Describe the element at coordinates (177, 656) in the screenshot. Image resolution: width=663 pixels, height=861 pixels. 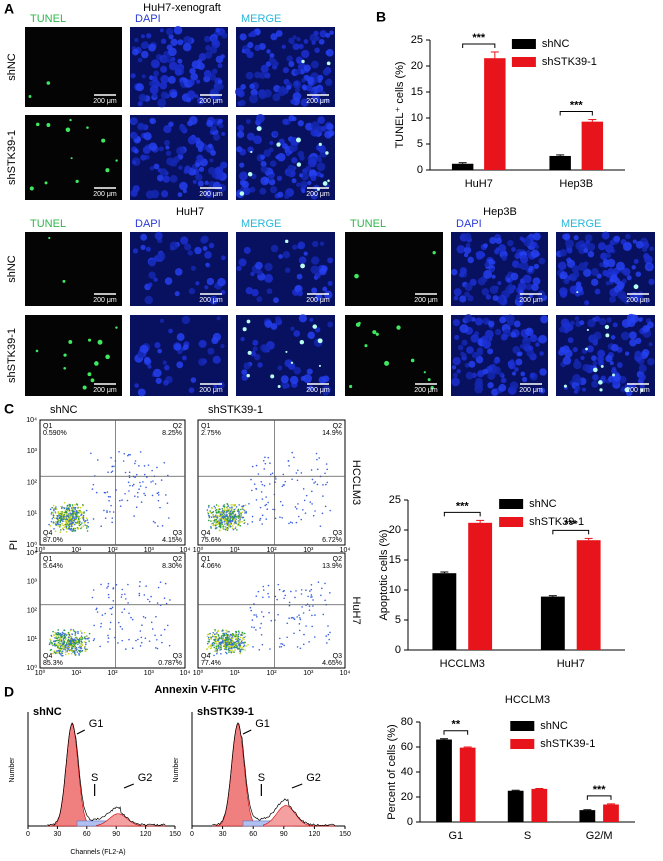
I see `quadrant-name: Q3` at that location.